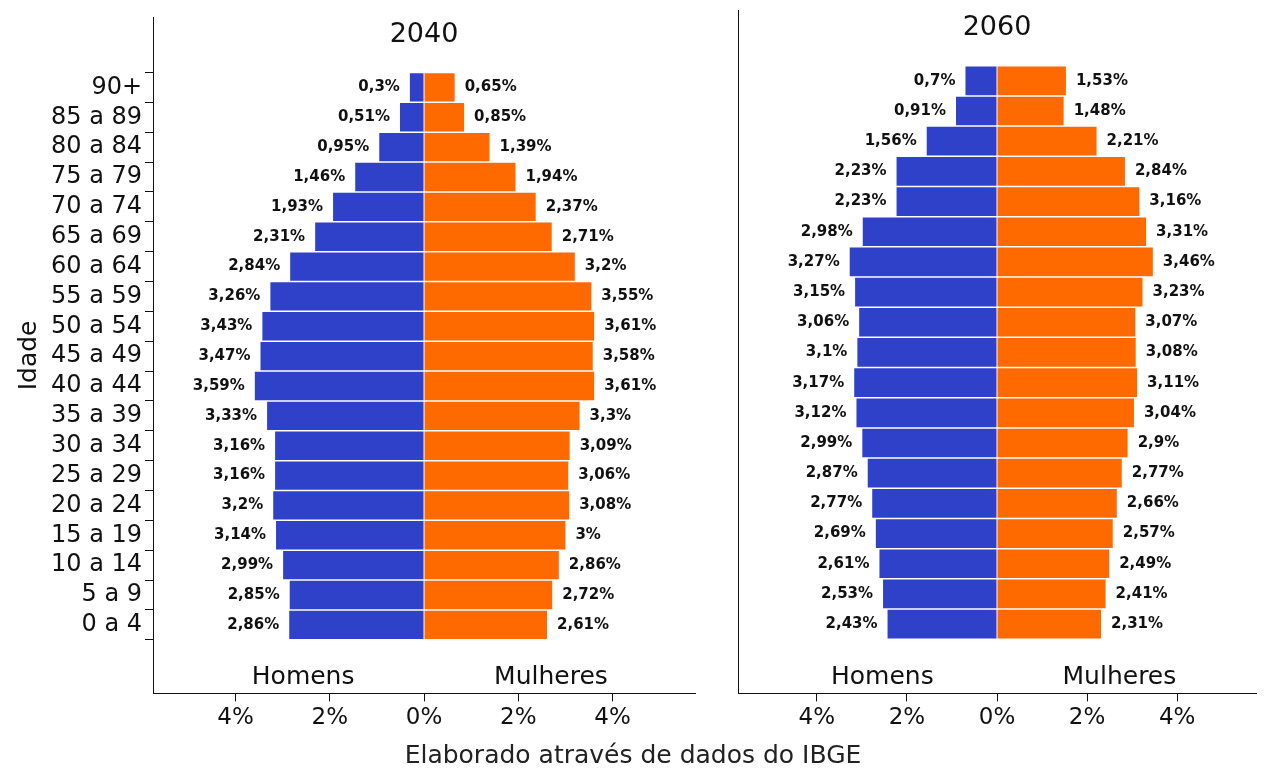 The height and width of the screenshot is (776, 1266). What do you see at coordinates (1099, 109) in the screenshot?
I see `data-label: 1,48%` at bounding box center [1099, 109].